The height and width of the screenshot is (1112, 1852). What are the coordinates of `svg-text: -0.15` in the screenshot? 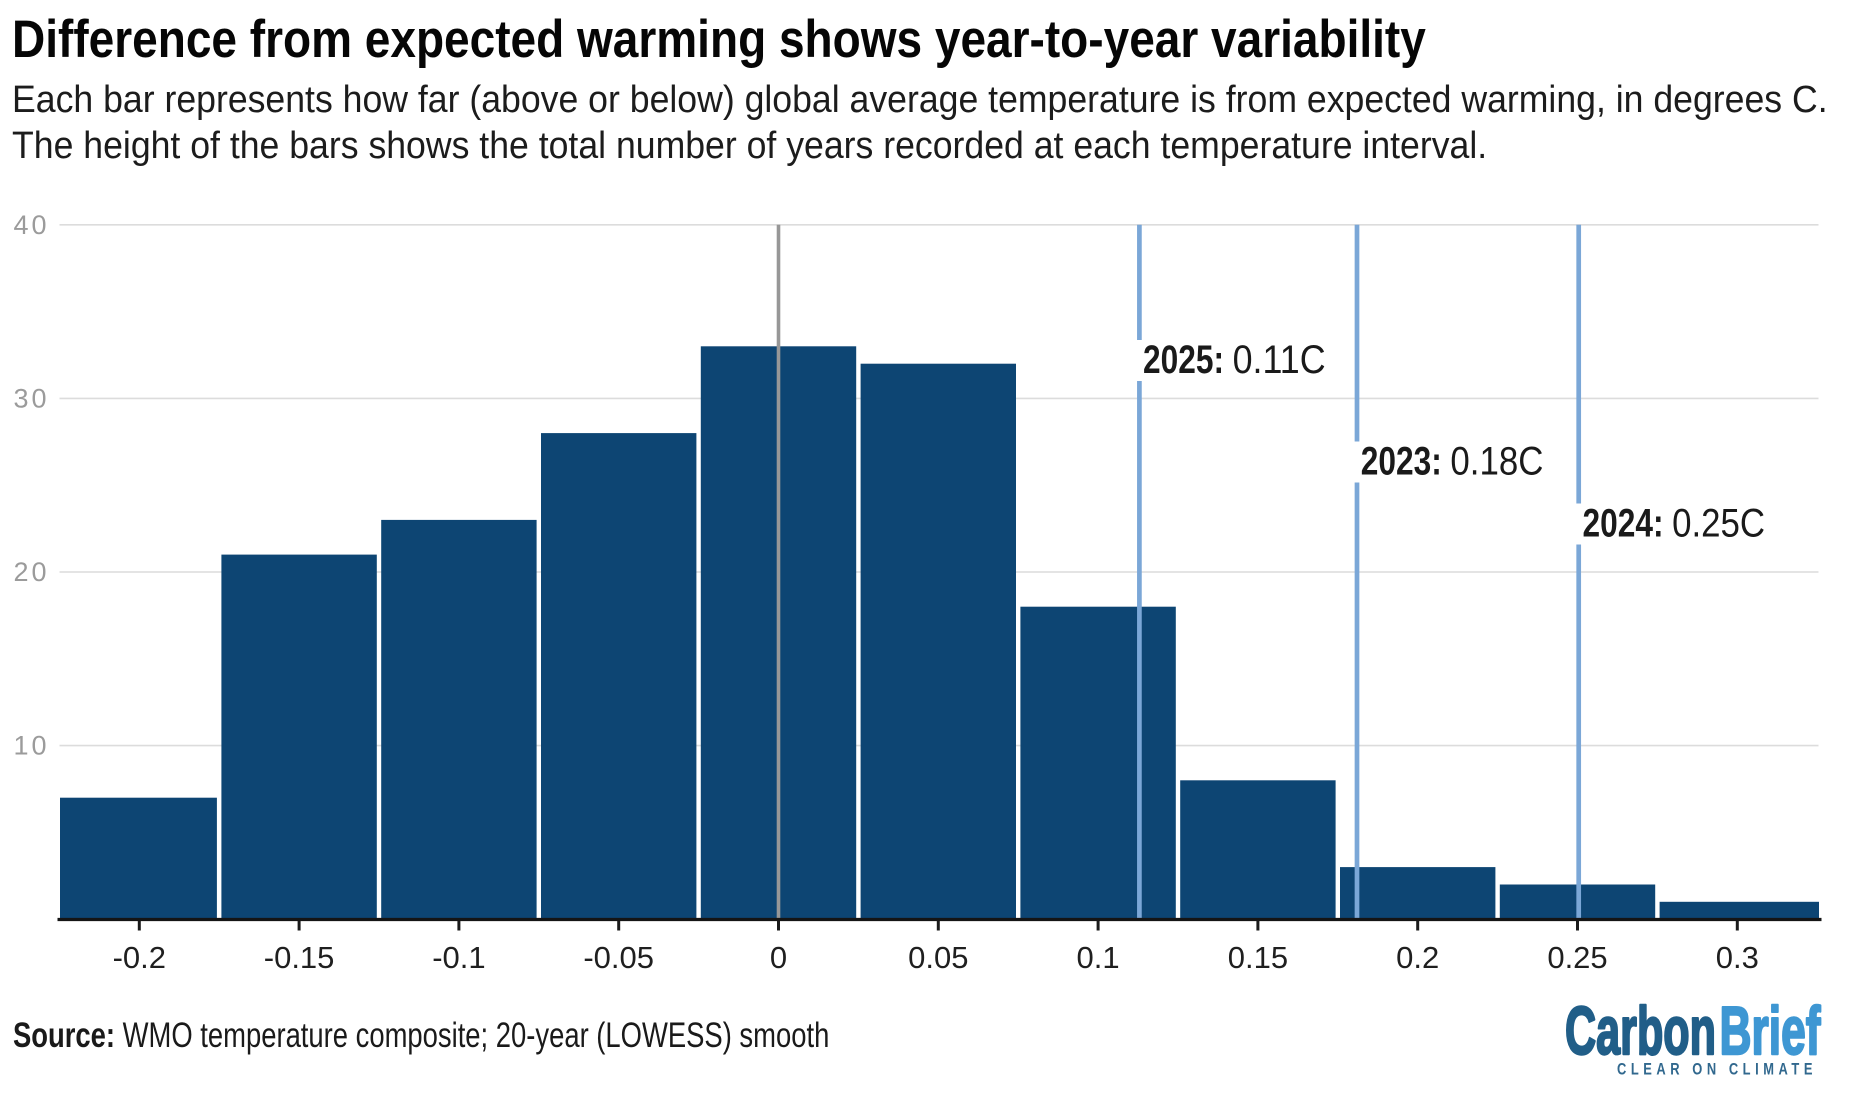 It's located at (299, 957).